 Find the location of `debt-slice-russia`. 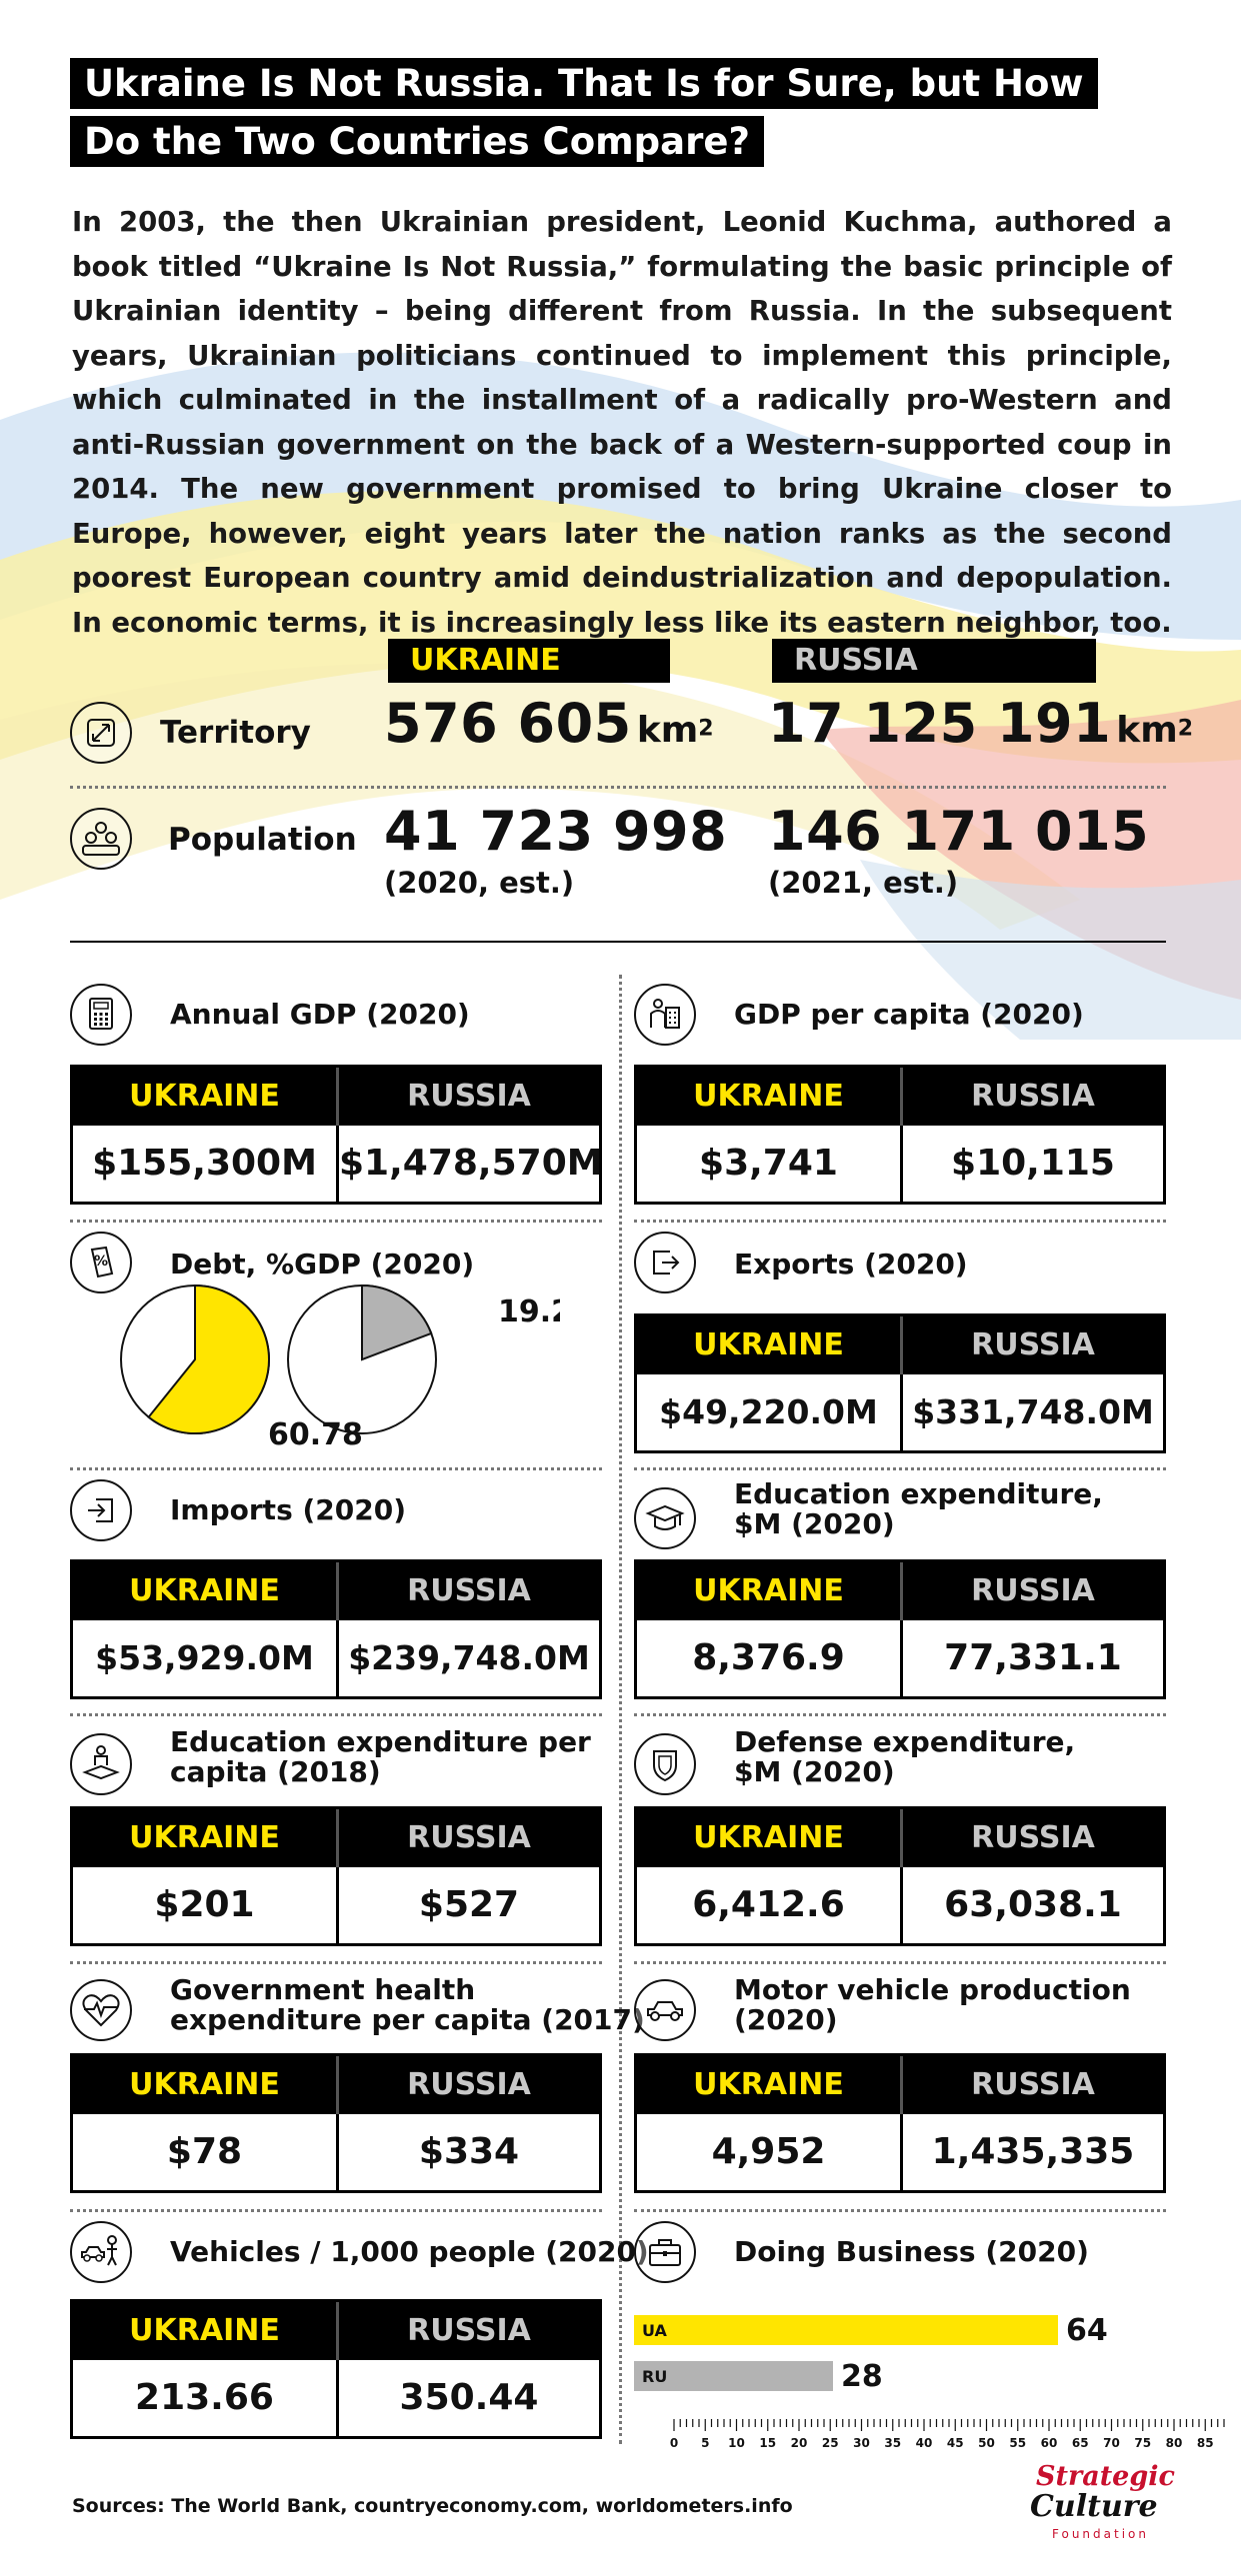

debt-slice-russia is located at coordinates (397, 1322).